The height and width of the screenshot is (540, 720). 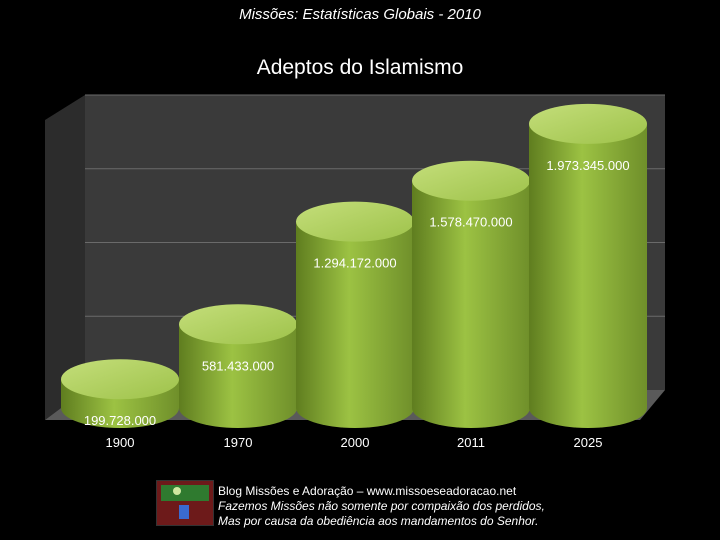 I want to click on x-tick-label: 2000, so click(x=355, y=442).